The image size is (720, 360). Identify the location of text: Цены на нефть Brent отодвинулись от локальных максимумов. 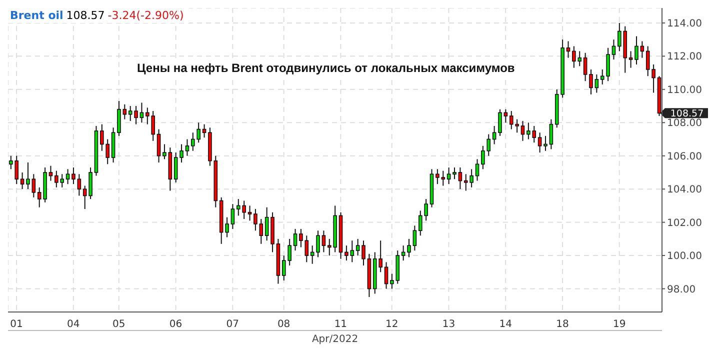
(326, 68).